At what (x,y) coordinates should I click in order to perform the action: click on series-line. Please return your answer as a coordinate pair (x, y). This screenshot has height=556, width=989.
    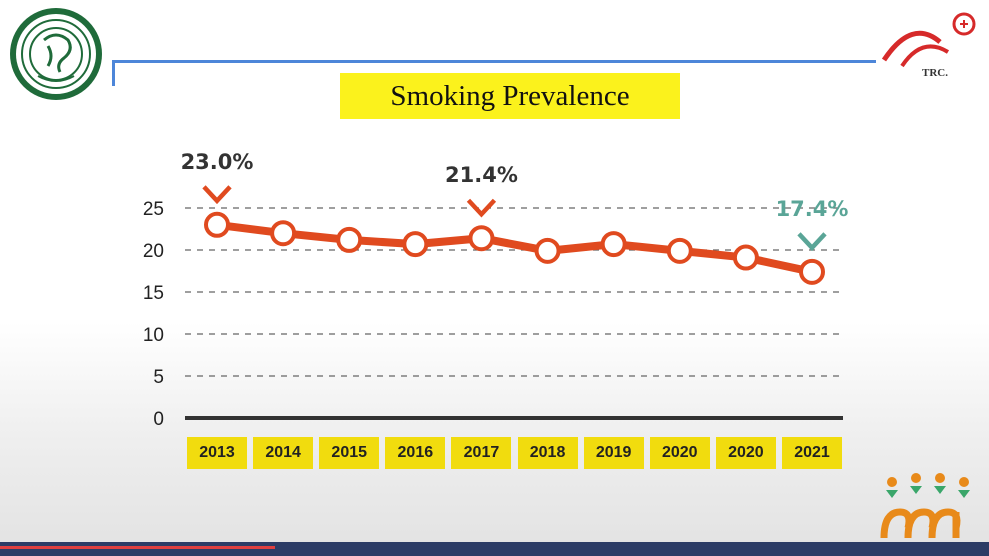
    Looking at the image, I should click on (514, 248).